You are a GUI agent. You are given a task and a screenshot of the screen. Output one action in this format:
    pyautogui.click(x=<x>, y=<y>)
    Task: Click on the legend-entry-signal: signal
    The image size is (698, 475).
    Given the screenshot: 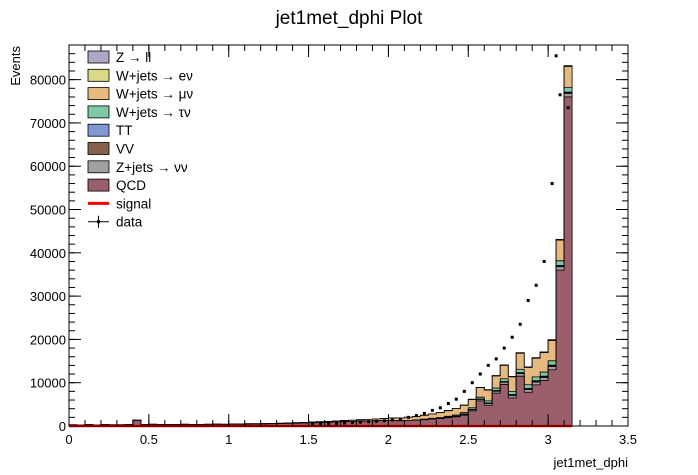 What is the action you would take?
    pyautogui.click(x=119, y=203)
    